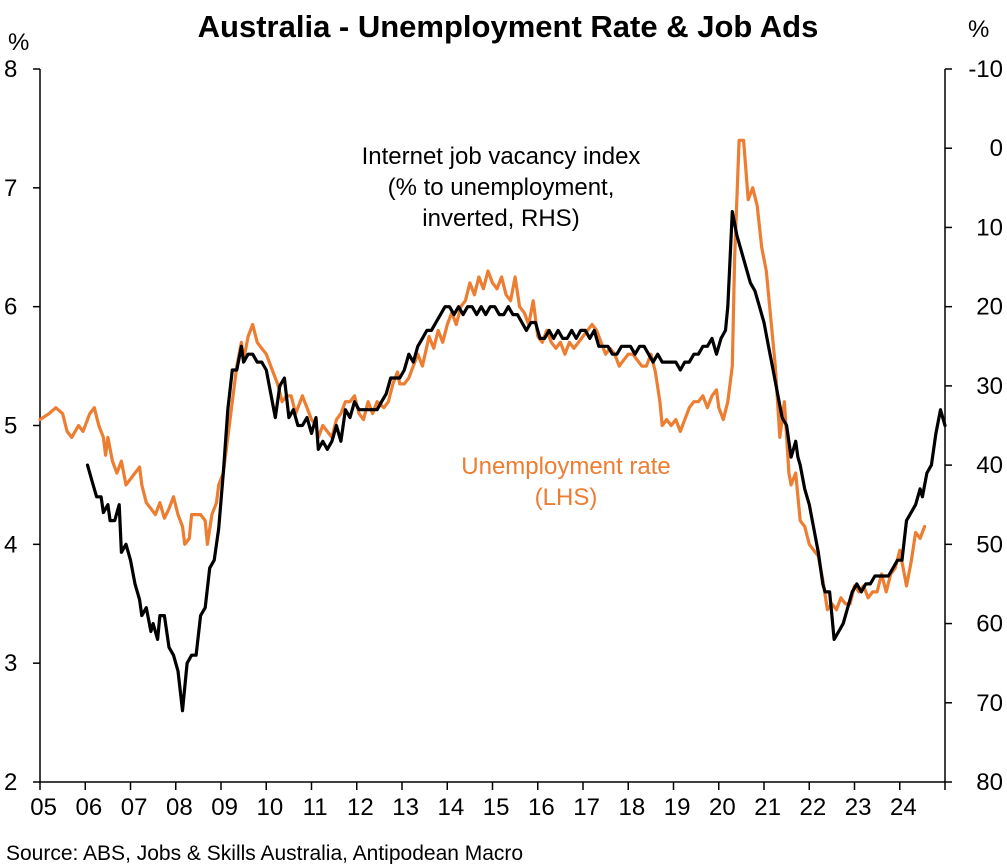 This screenshot has width=1007, height=864. What do you see at coordinates (858, 807) in the screenshot?
I see `x-tick-label: 23` at bounding box center [858, 807].